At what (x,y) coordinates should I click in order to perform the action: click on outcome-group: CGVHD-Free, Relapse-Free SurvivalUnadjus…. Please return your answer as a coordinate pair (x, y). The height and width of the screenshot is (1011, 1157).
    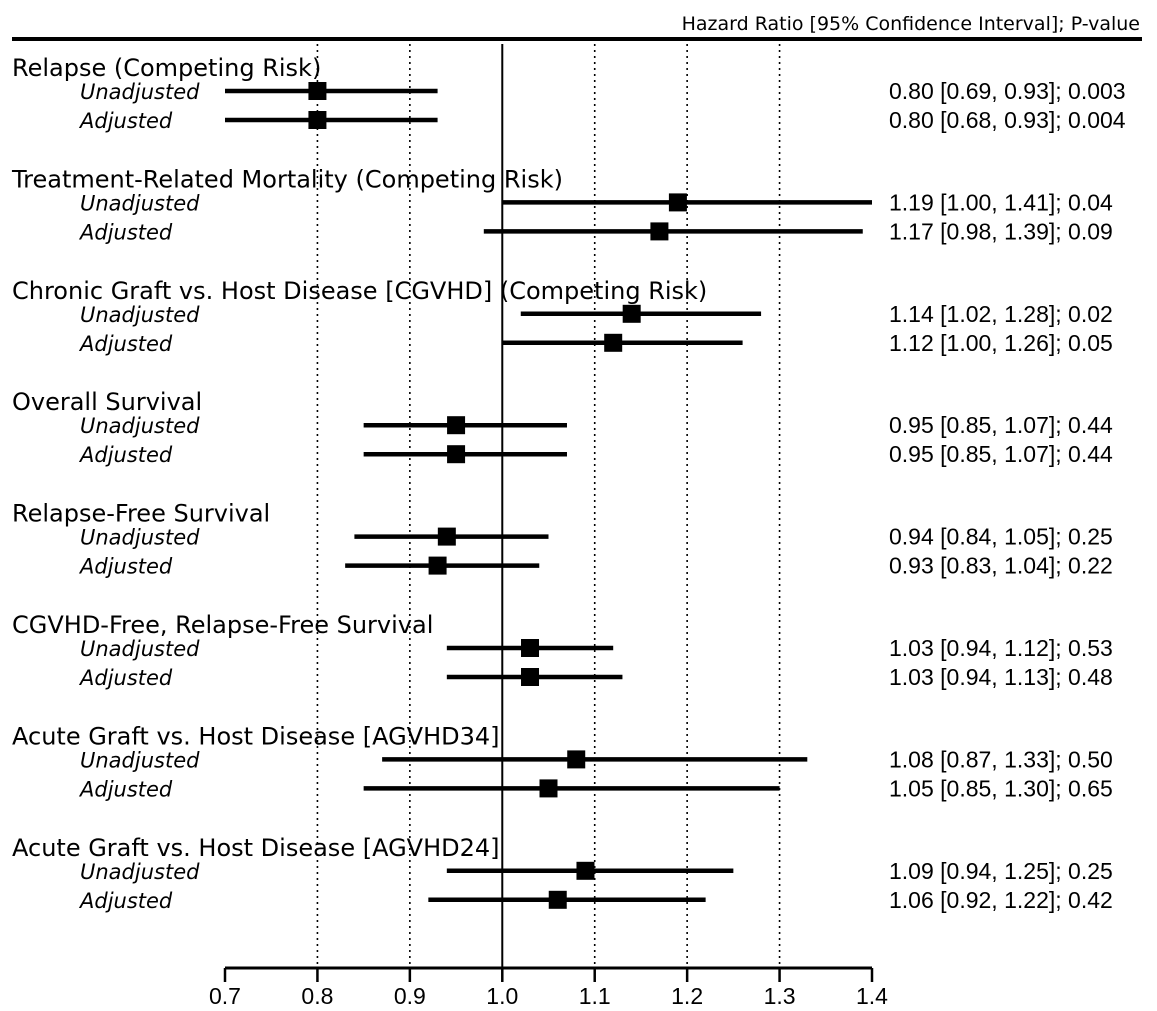
    Looking at the image, I should click on (562, 650).